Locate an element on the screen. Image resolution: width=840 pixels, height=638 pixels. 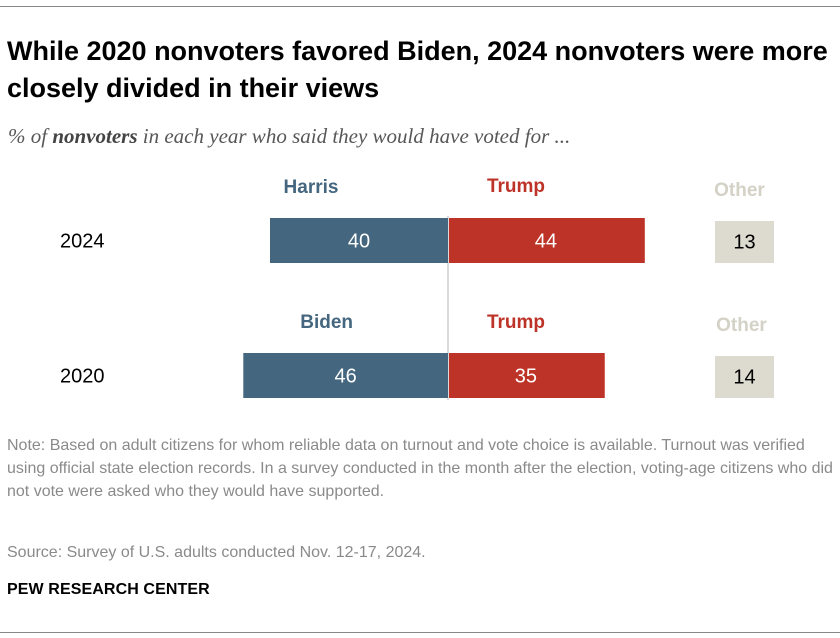
value-dem-2020: 46 is located at coordinates (346, 377).